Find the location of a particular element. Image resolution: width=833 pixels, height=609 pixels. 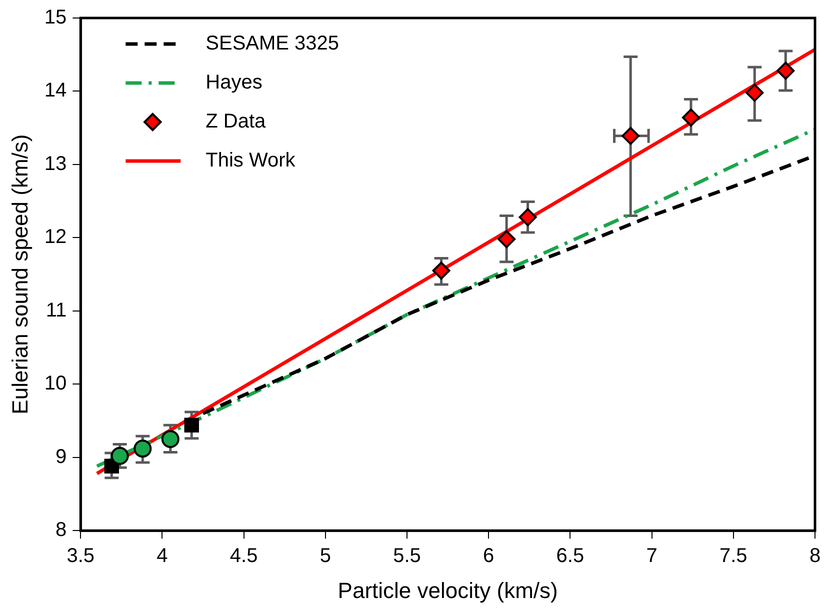

y-tick-label: 13 is located at coordinates (55, 163).